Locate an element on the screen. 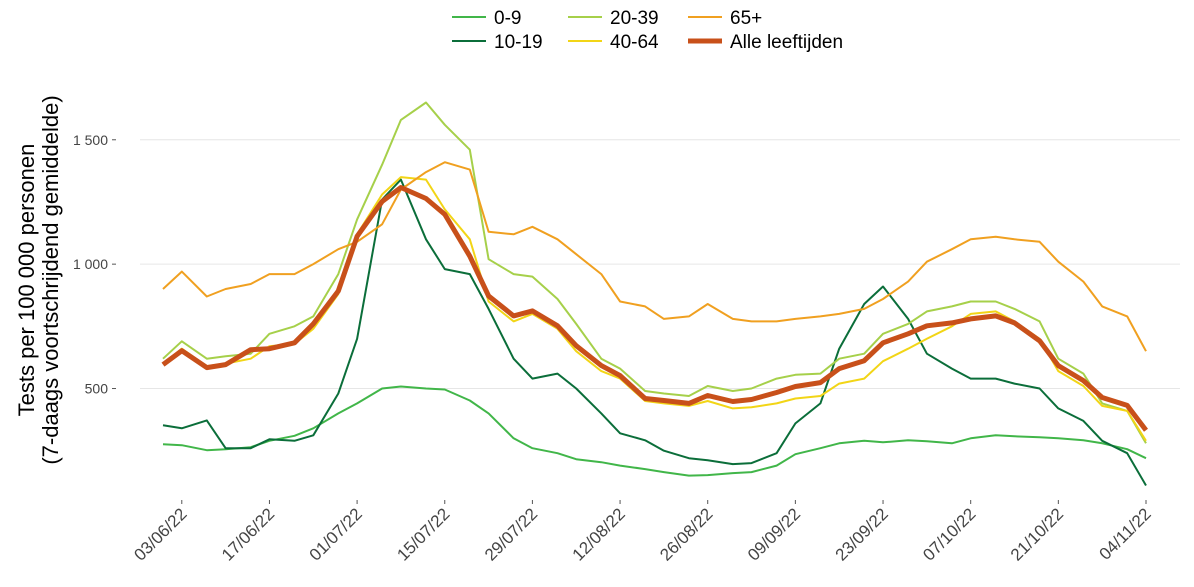 The image size is (1194, 587). legend-label: 65+ is located at coordinates (746, 18).